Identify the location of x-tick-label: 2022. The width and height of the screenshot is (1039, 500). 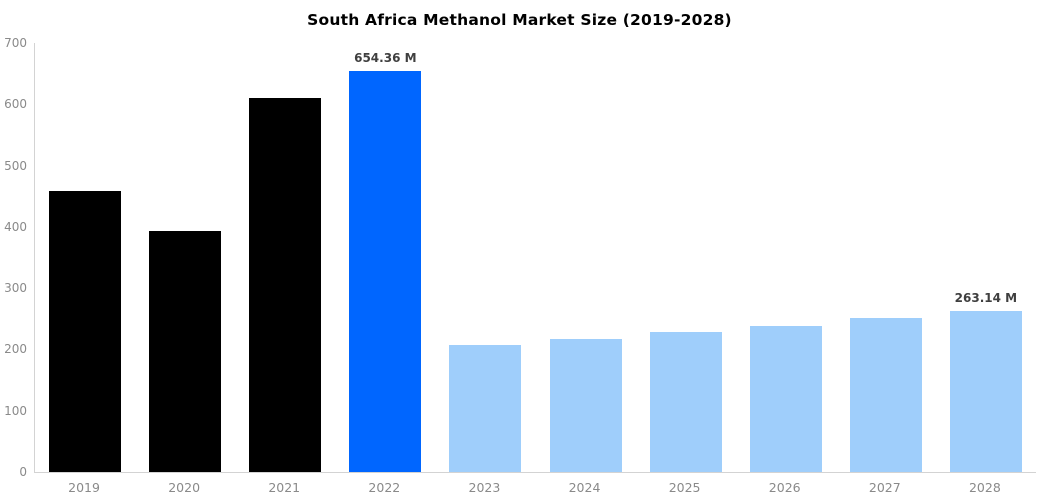
(384, 487).